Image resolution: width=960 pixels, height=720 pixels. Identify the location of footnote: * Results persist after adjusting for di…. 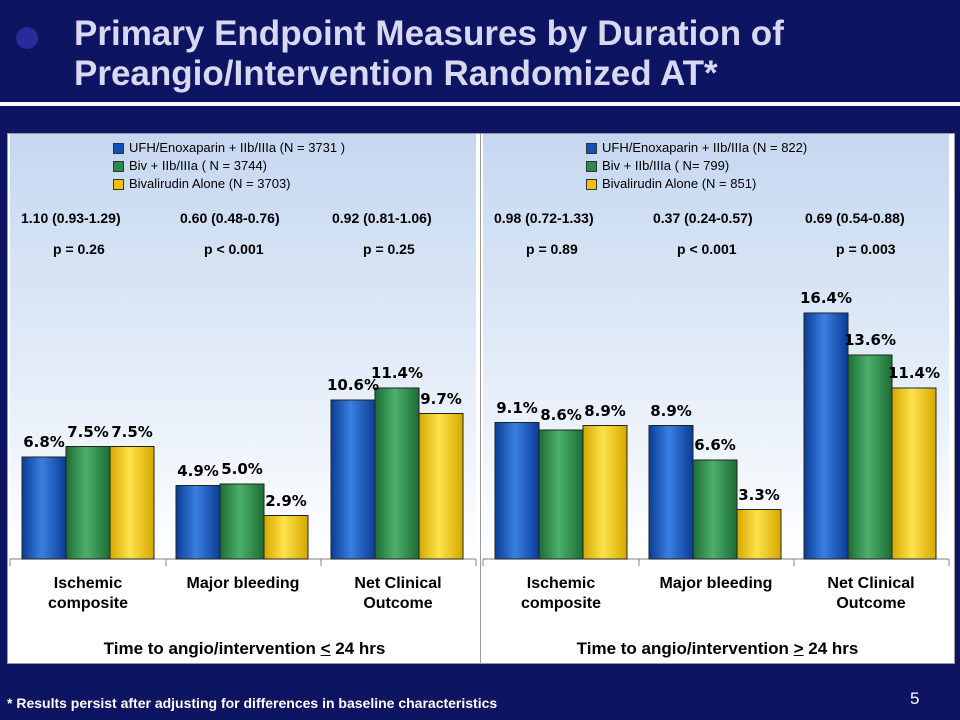
(252, 703).